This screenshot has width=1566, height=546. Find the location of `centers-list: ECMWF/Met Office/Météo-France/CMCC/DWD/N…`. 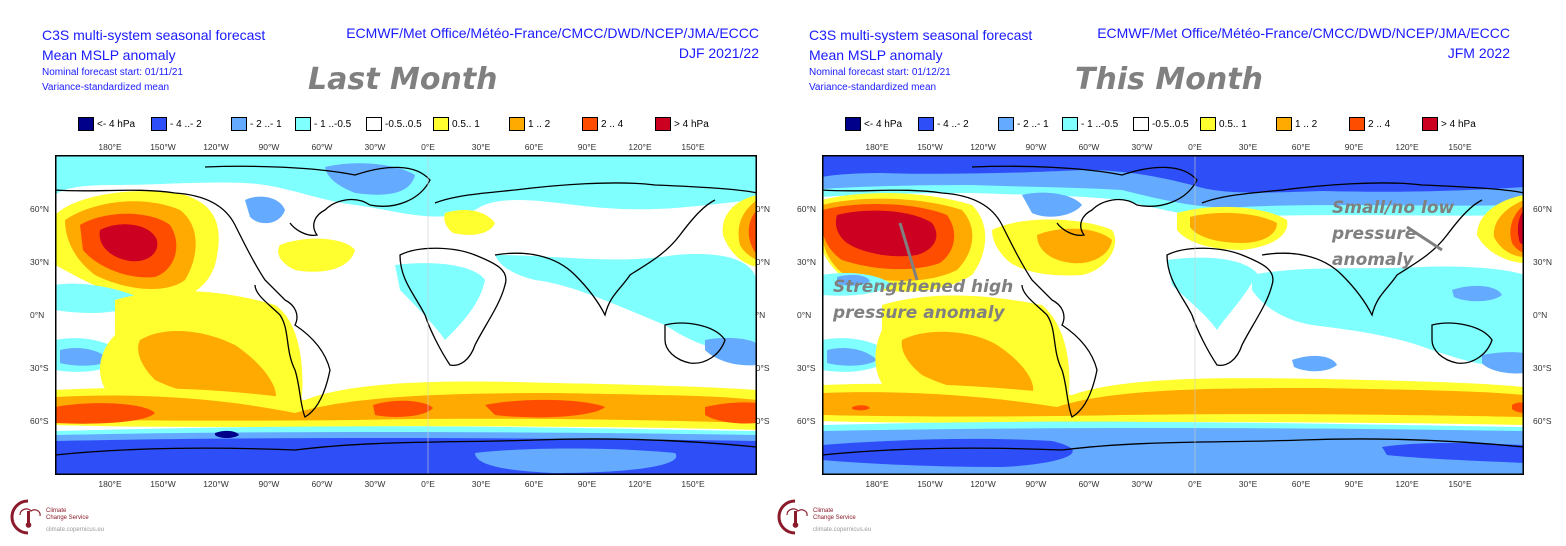

centers-list: ECMWF/Met Office/Météo-France/CMCC/DWD/N… is located at coordinates (552, 33).